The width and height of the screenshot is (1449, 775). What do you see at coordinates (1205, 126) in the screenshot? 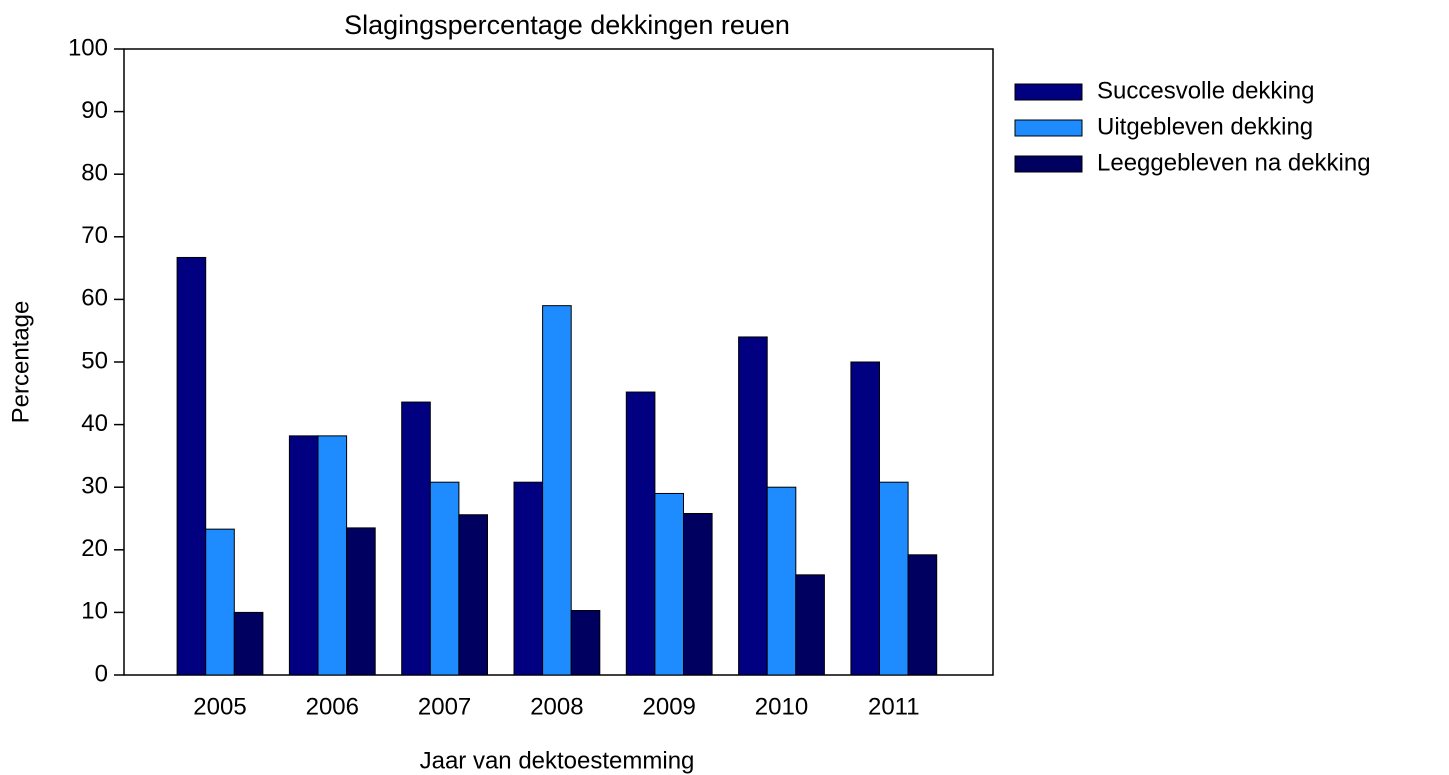
I see `legend-label: Uitgebleven dekking` at bounding box center [1205, 126].